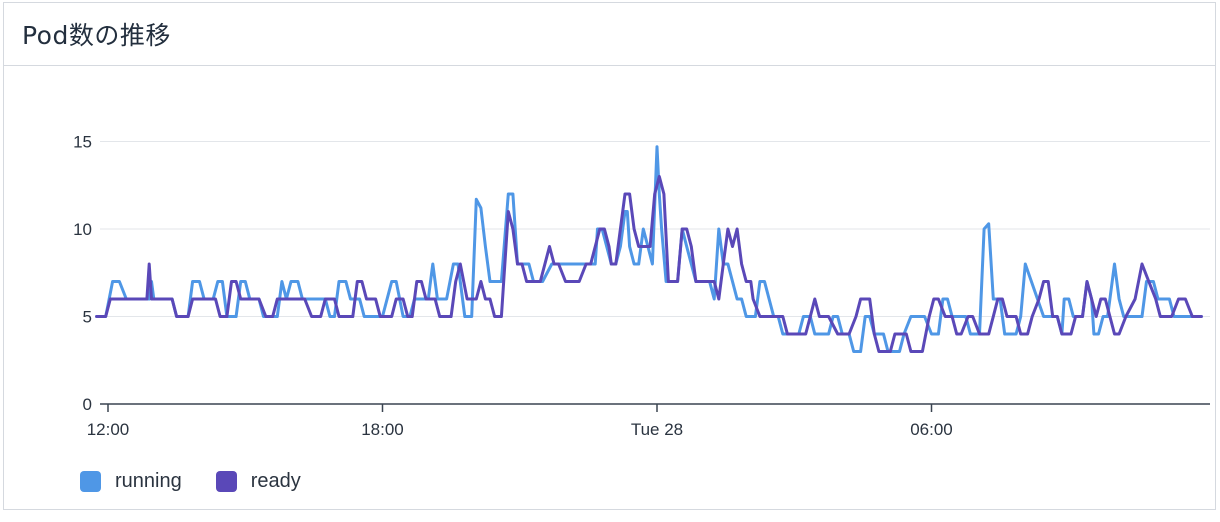  What do you see at coordinates (90, 481) in the screenshot?
I see `legend-swatch-running` at bounding box center [90, 481].